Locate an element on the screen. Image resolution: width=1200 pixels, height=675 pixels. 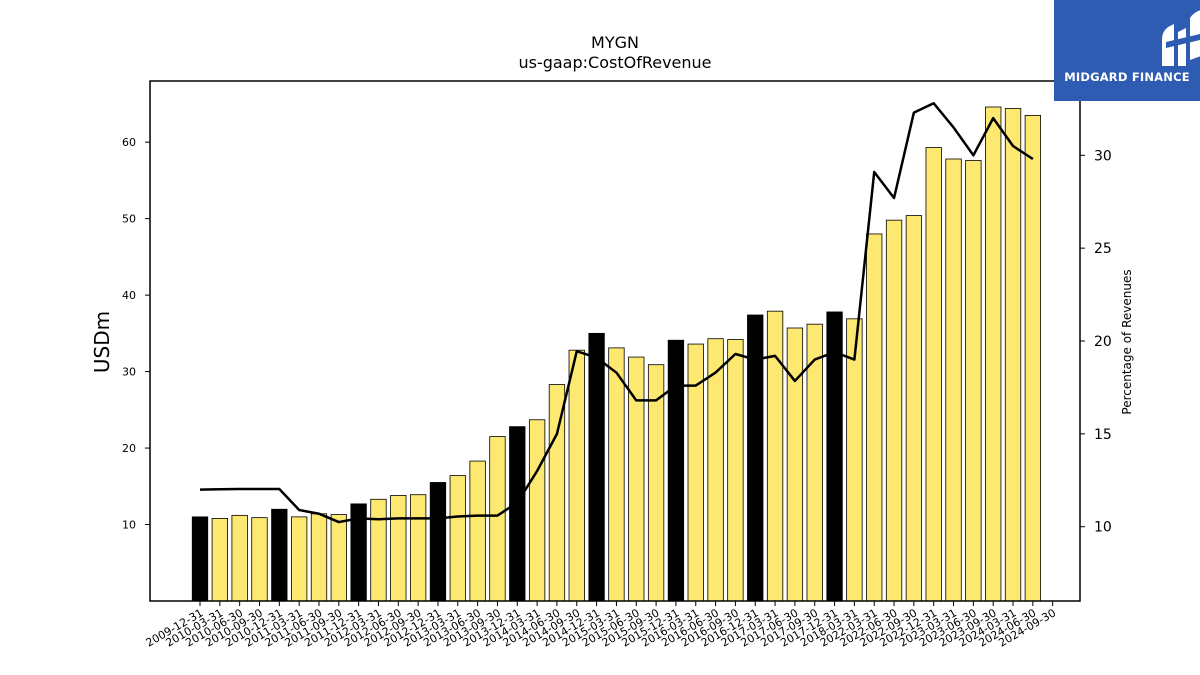
y-tick-label: 40 is located at coordinates (129, 295).